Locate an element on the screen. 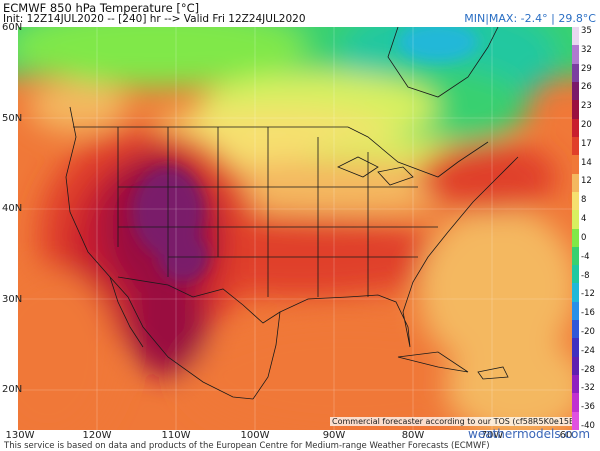 The image size is (600, 451). lat-label-40n: 40N is located at coordinates (12, 208).